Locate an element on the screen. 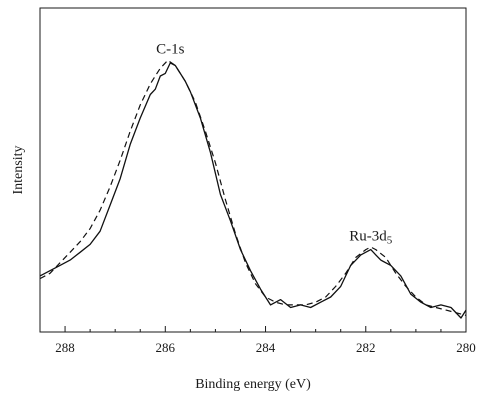 This screenshot has width=500, height=402. x-tick-label: 280 is located at coordinates (466, 347).